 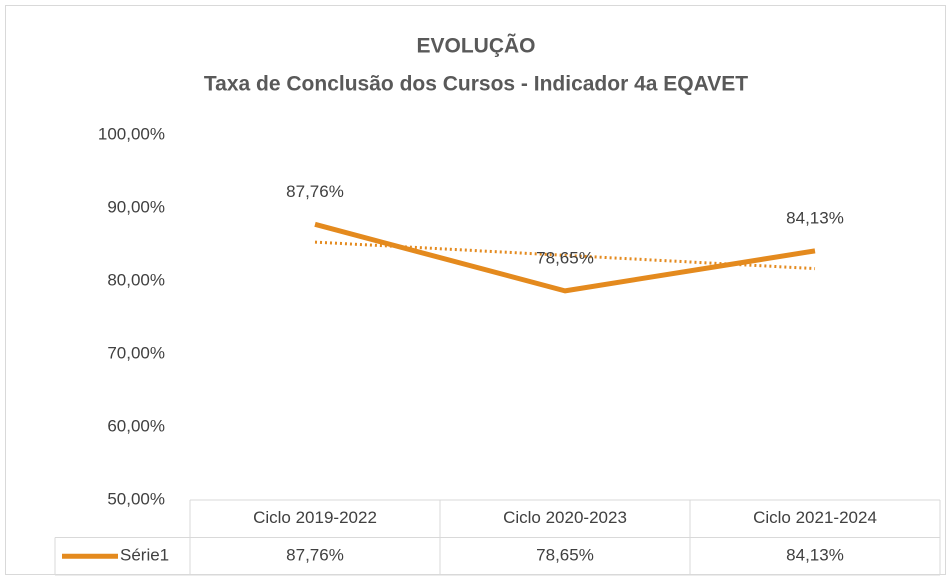 What do you see at coordinates (565, 517) in the screenshot?
I see `x-tick-label: Ciclo 2020-2023` at bounding box center [565, 517].